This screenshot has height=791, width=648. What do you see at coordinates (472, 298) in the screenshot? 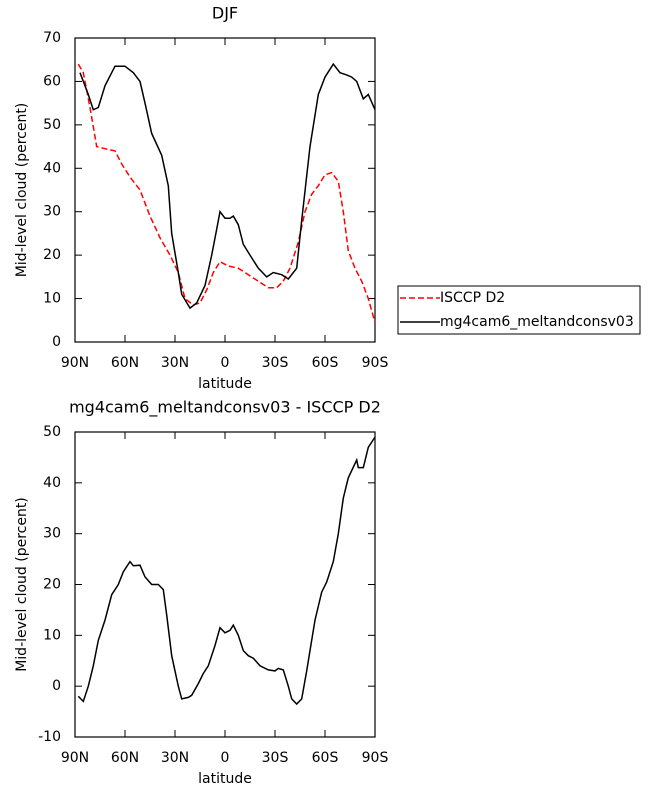
I see `legend-label: ISCCP D2` at bounding box center [472, 298].